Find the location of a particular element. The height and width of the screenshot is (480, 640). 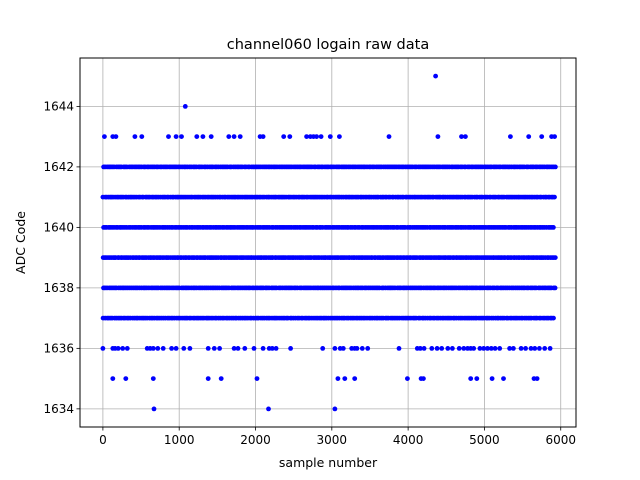

chart-title: channel060 logain raw data is located at coordinates (328, 45).